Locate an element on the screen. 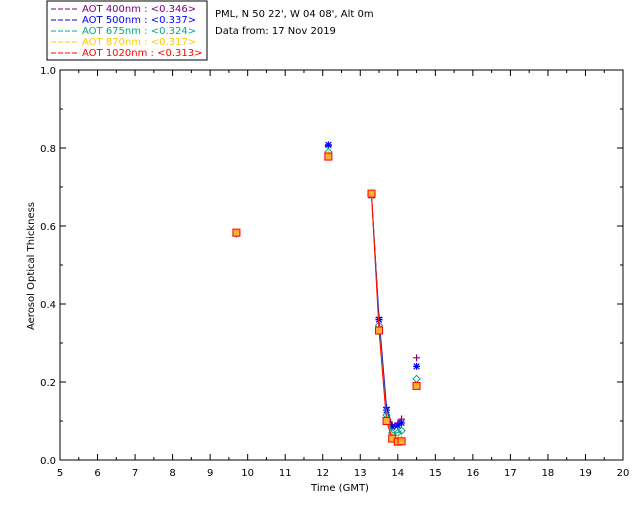  x-tick-label: 6 is located at coordinates (97, 473).